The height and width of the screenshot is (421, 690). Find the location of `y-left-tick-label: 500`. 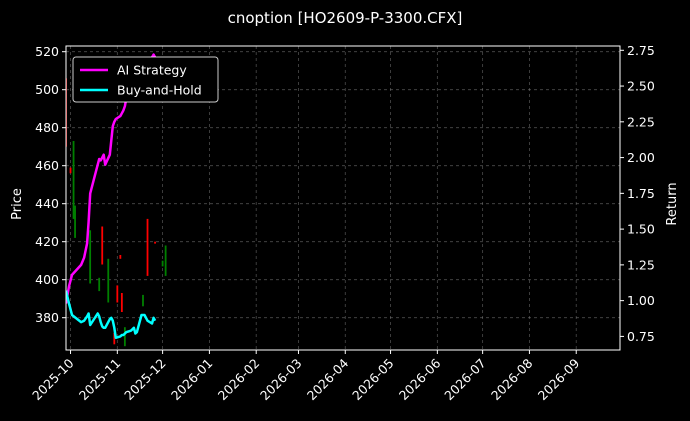

y-left-tick-label: 500 is located at coordinates (47, 89).